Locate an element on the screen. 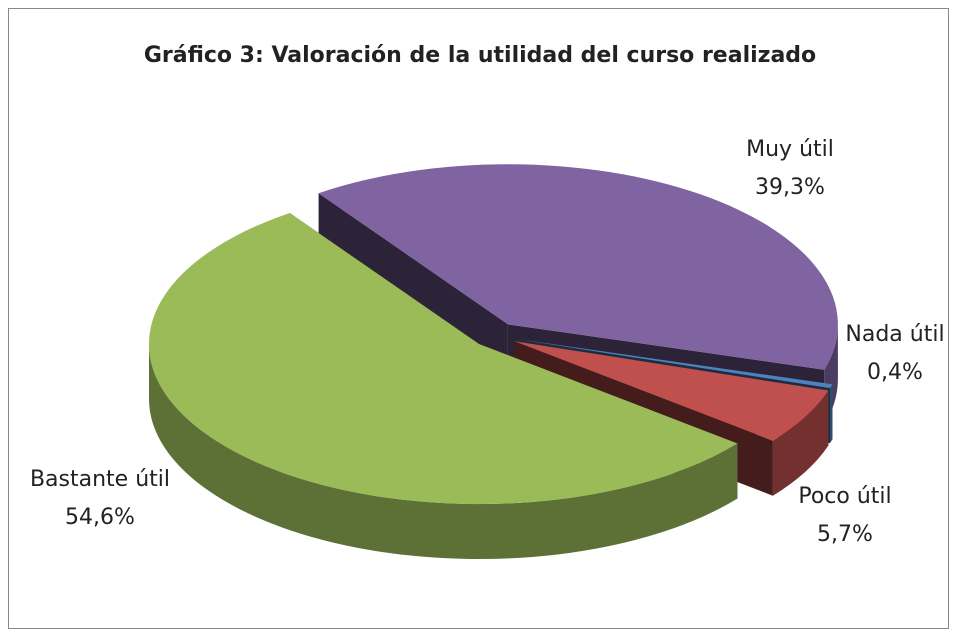  slice-label: Muy útil is located at coordinates (790, 149).